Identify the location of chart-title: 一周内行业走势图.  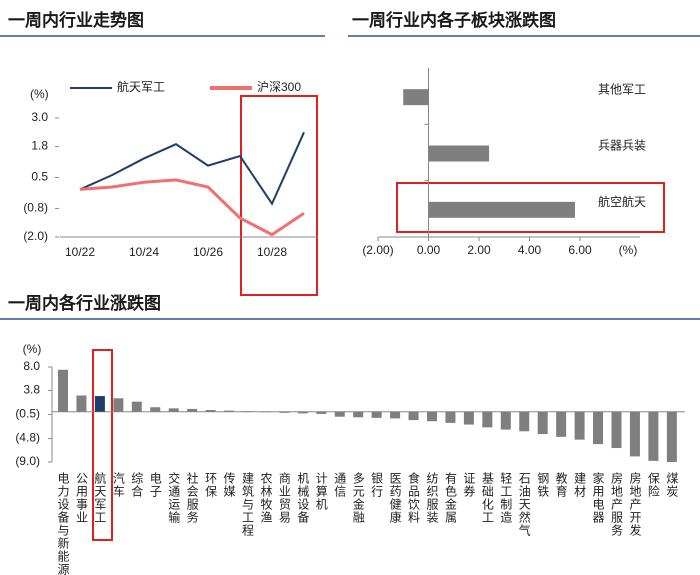
(76, 20).